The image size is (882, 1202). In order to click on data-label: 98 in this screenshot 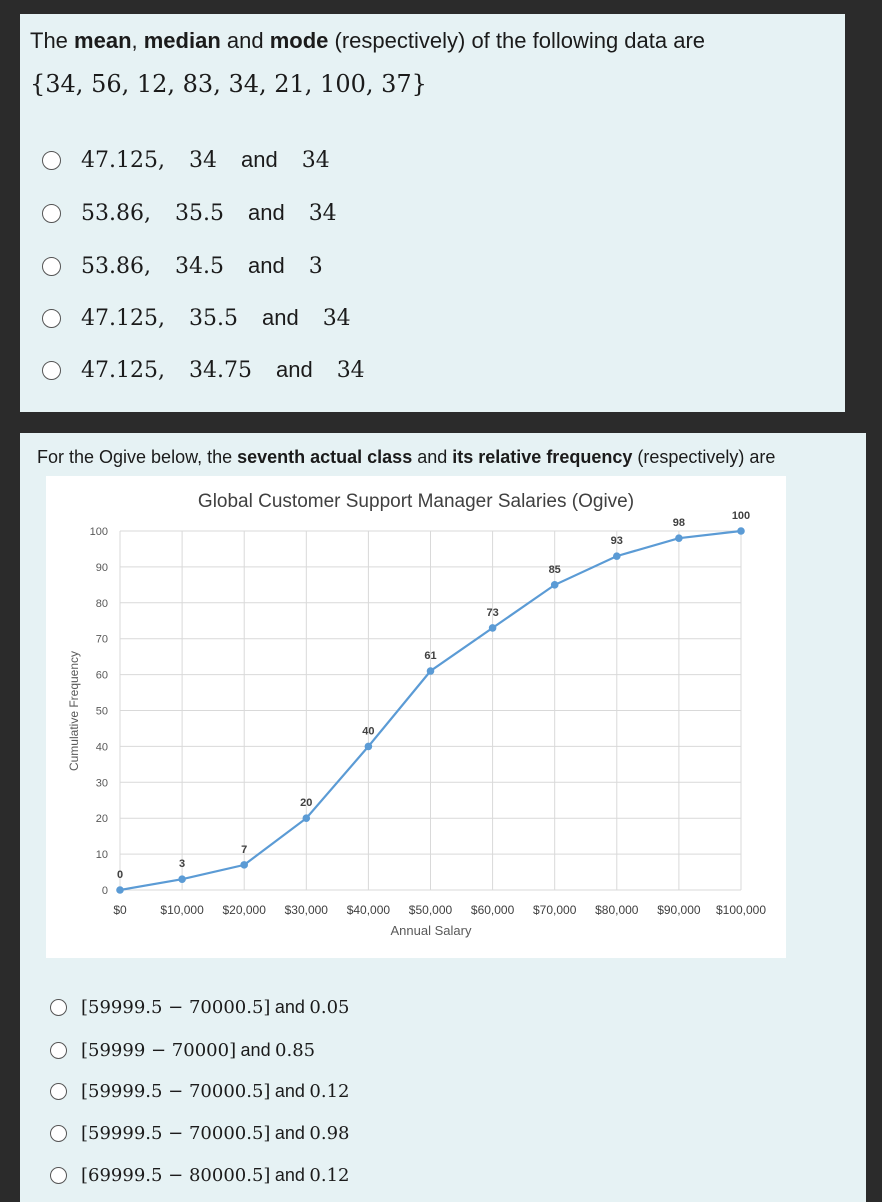, I will do `click(679, 523)`.